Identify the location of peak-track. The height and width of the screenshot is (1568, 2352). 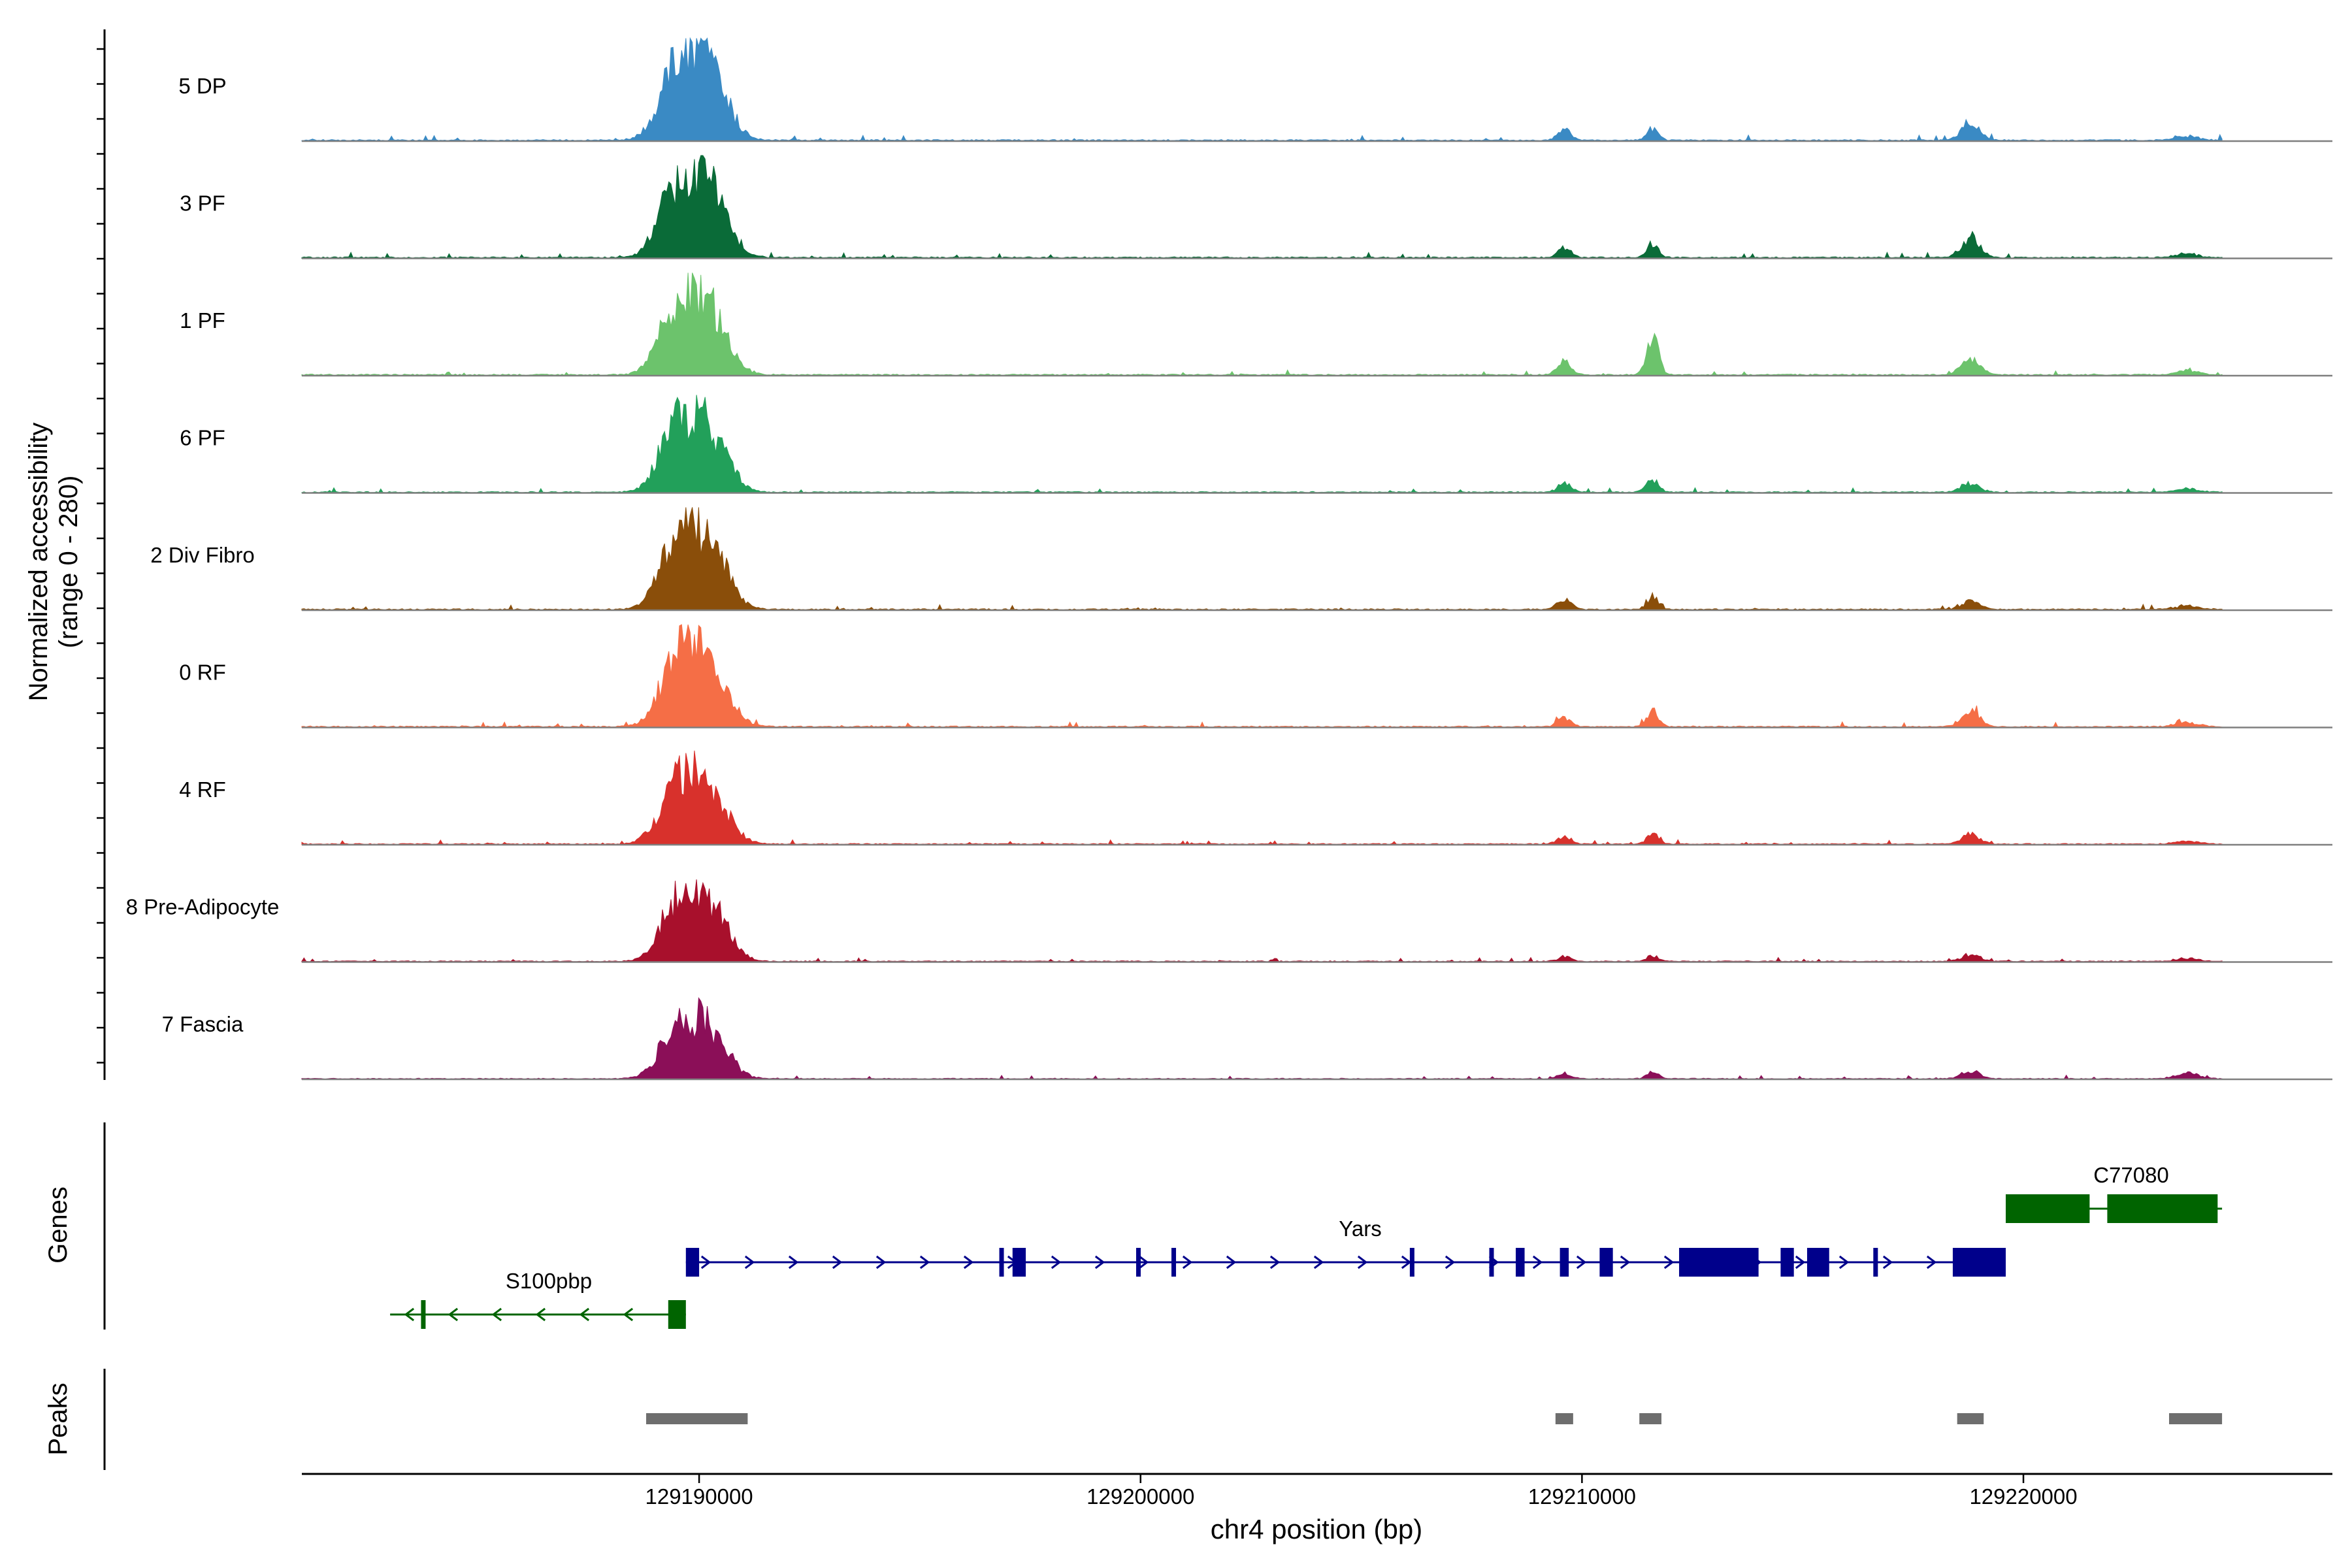
(1434, 1418).